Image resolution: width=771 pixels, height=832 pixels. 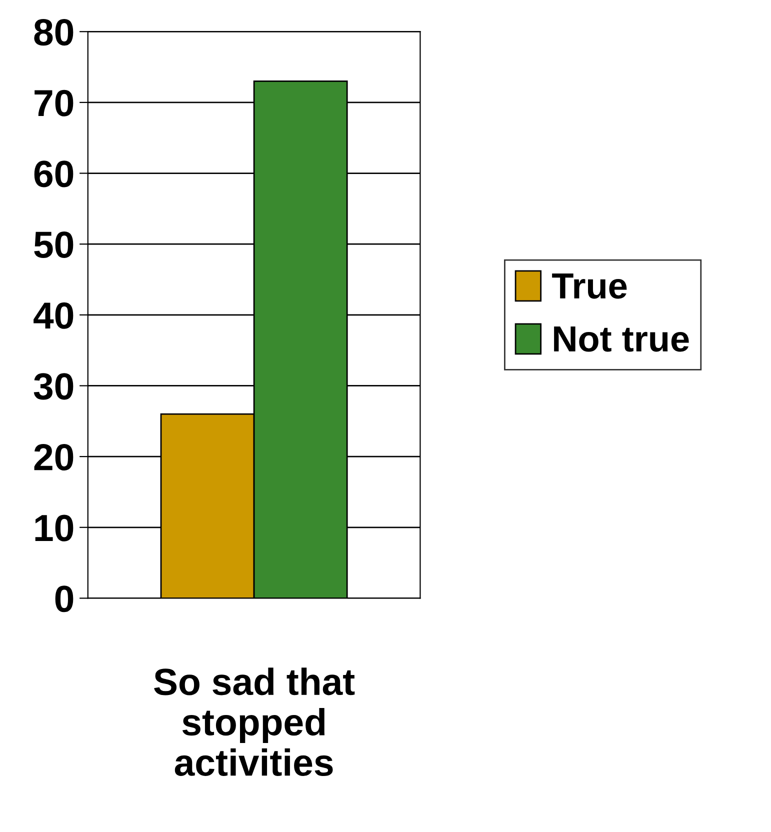 I want to click on y-tick-label: 60, so click(x=54, y=174).